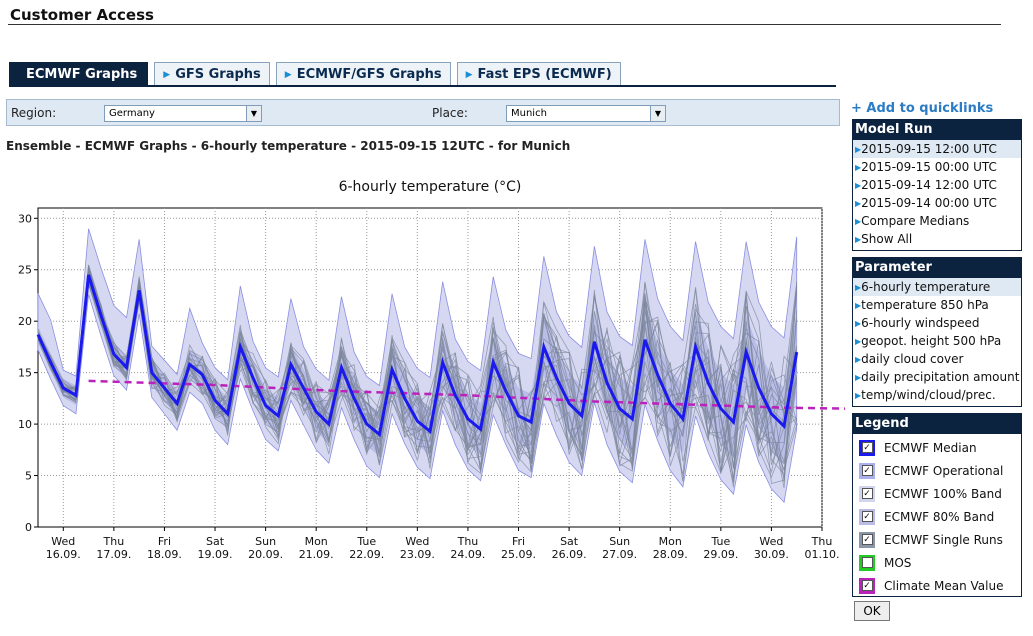 The height and width of the screenshot is (636, 1033). Describe the element at coordinates (928, 395) in the screenshot. I see `parameter-item-label: temp/wind/cloud/prec.` at that location.